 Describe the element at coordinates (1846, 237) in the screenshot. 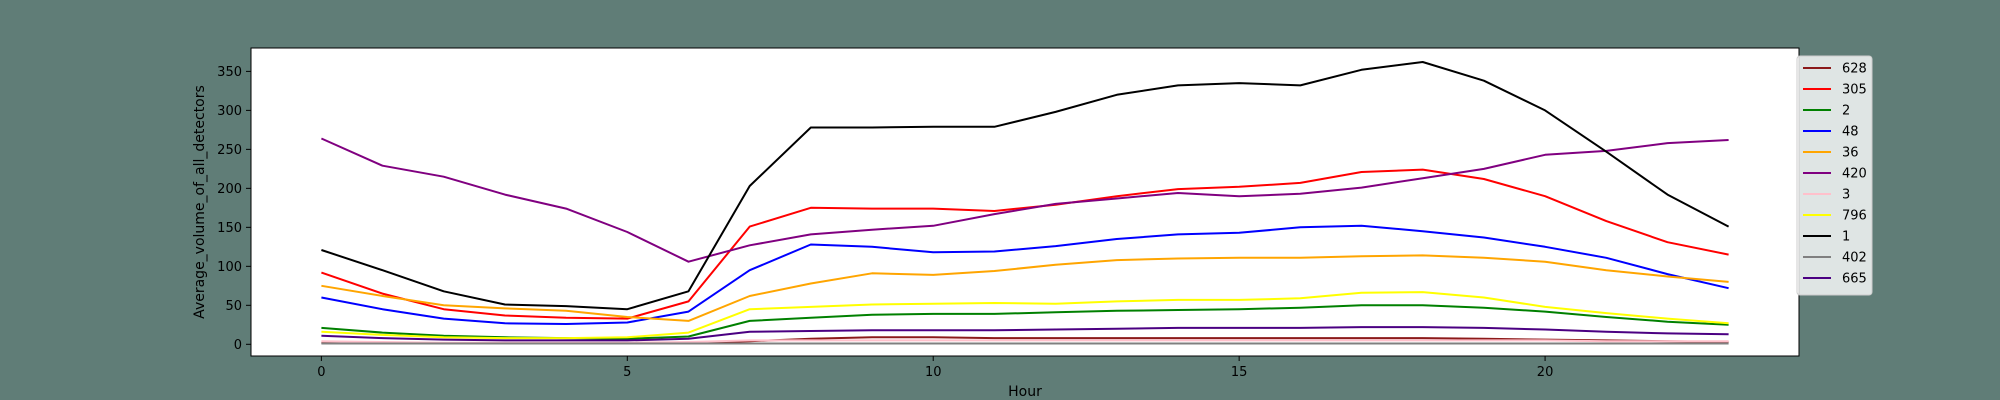

I see `legend-label-1: 1` at that location.